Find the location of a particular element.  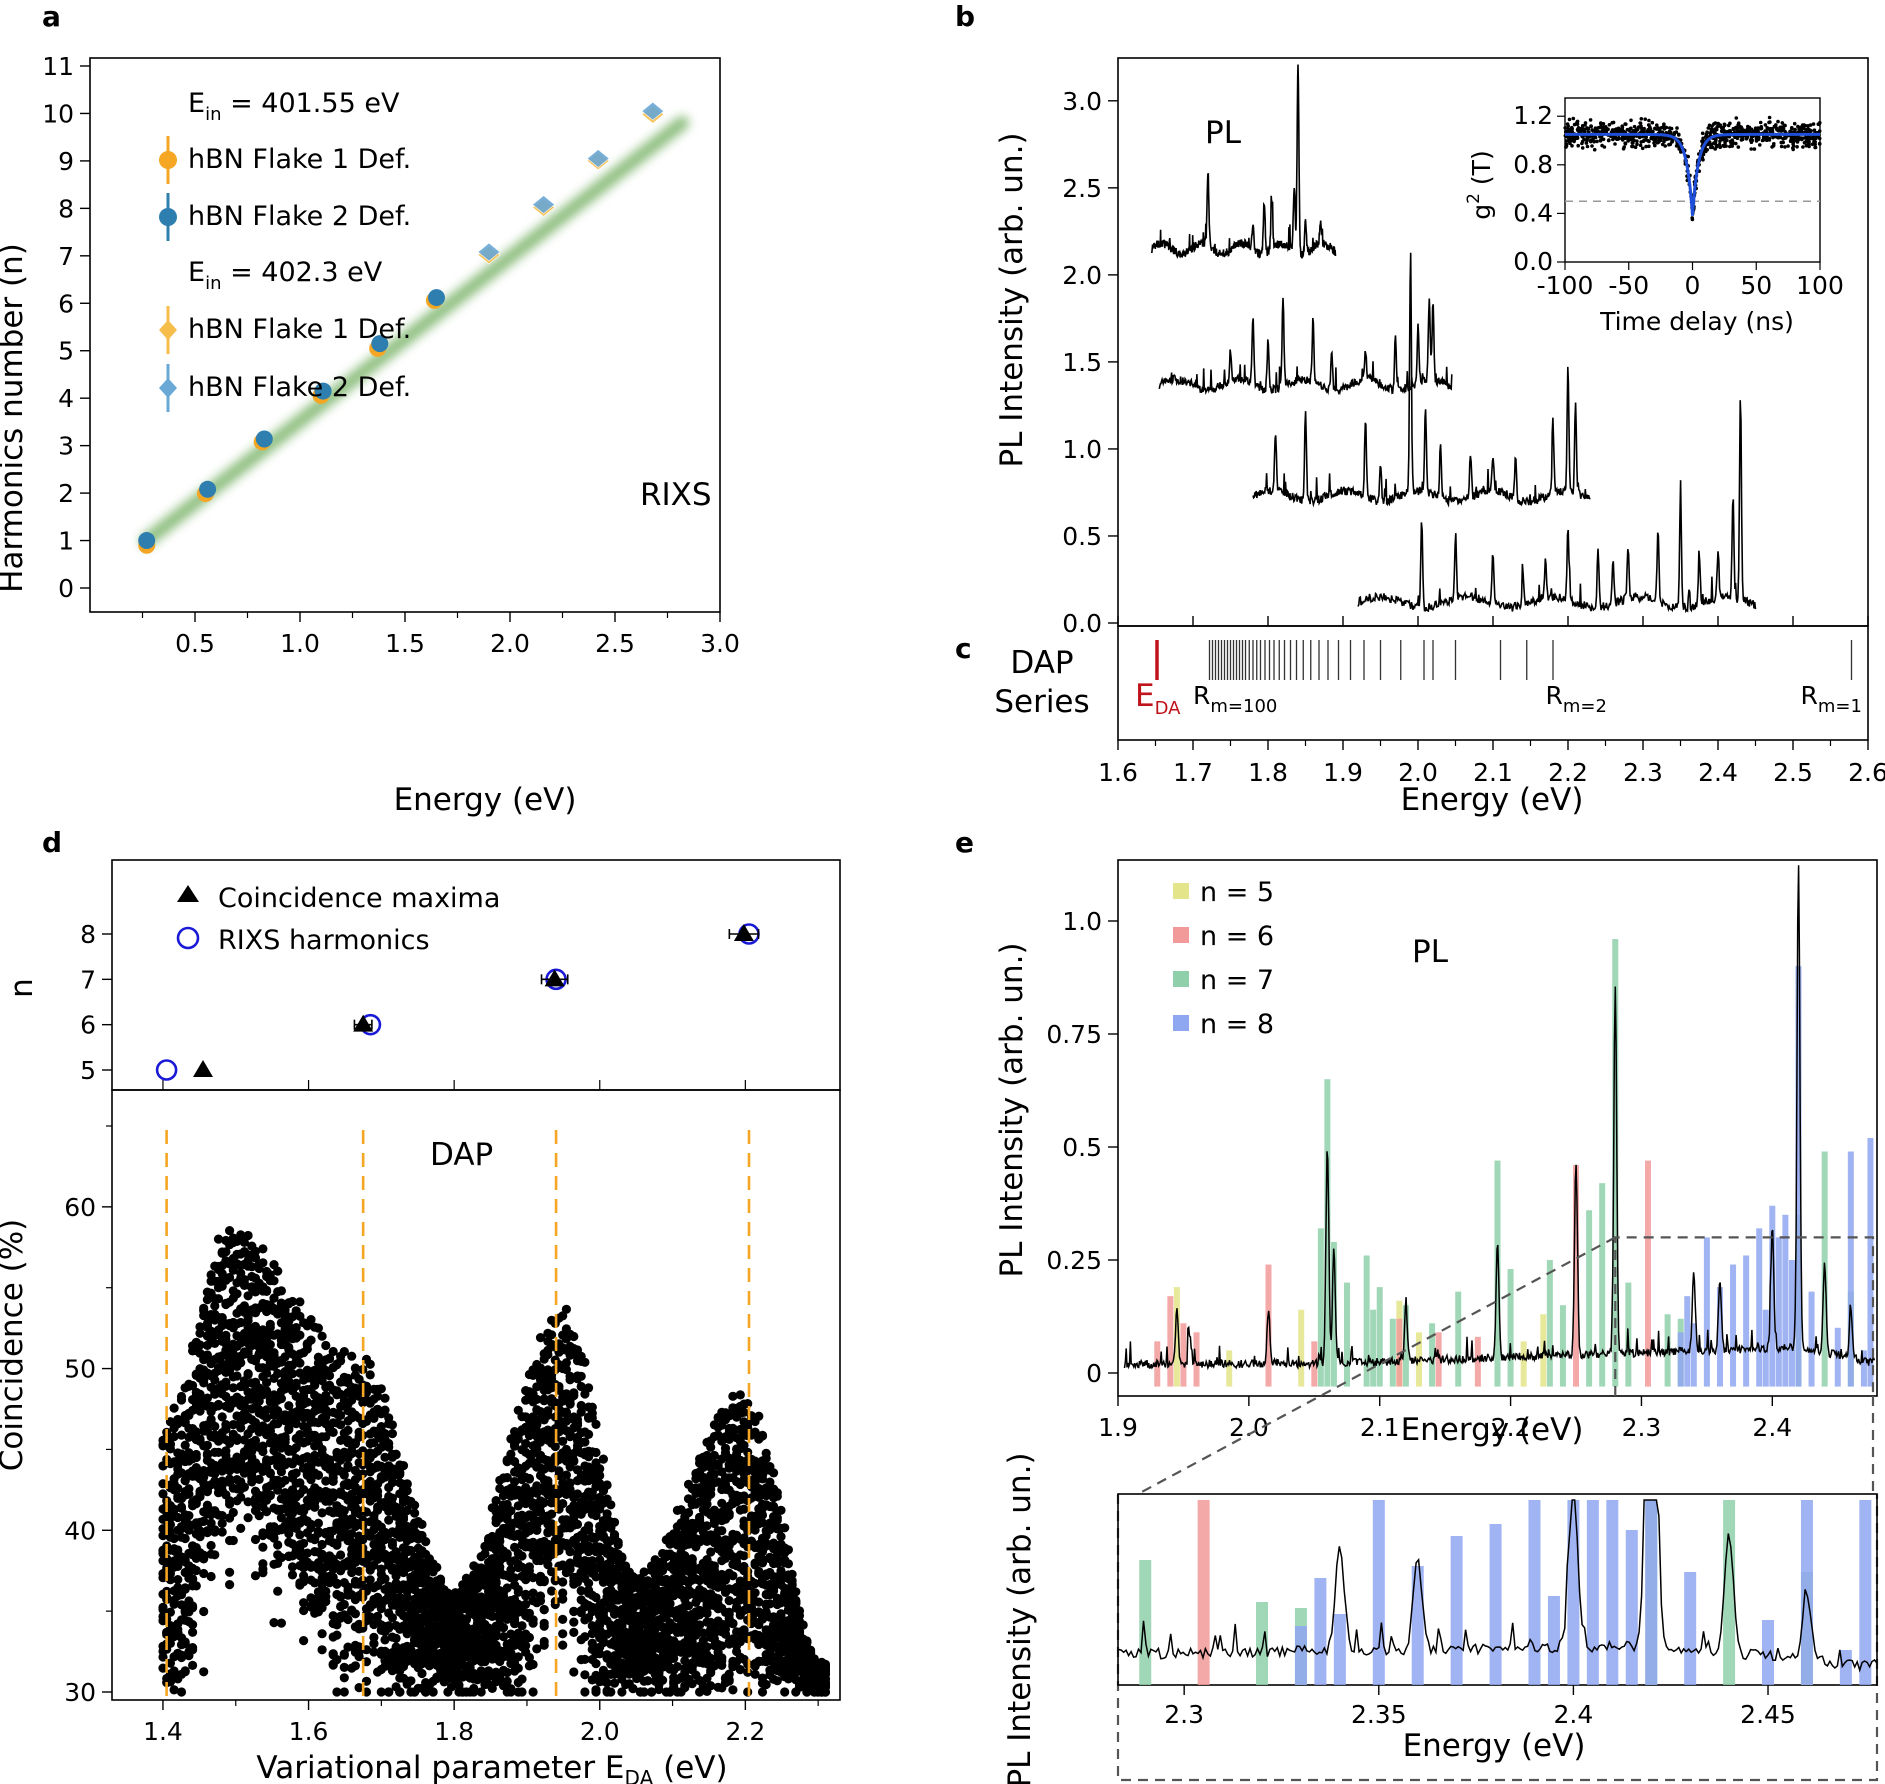

dap-marker-label-2-base: R is located at coordinates (1554, 695).